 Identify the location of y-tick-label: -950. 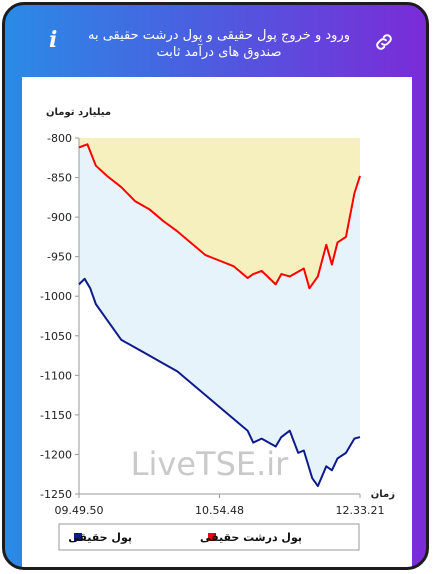
(59, 257).